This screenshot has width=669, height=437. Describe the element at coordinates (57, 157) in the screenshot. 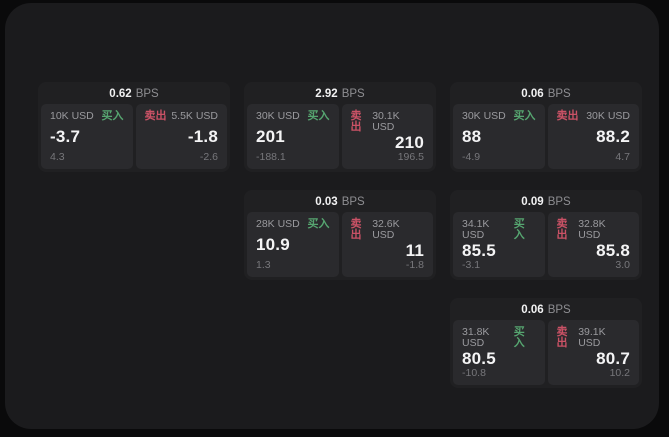

I see `buy-secondary-value: 4.3` at that location.